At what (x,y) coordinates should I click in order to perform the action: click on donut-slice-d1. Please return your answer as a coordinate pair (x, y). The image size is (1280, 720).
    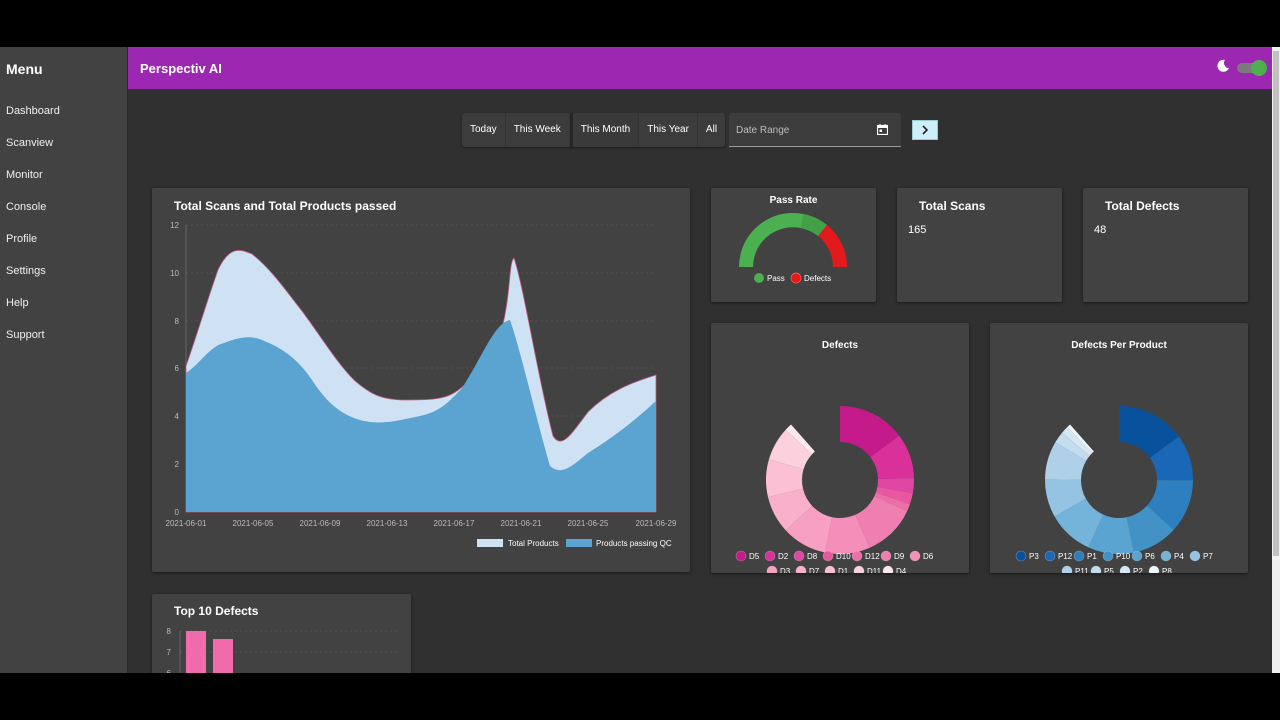
    Looking at the image, I should click on (785, 478).